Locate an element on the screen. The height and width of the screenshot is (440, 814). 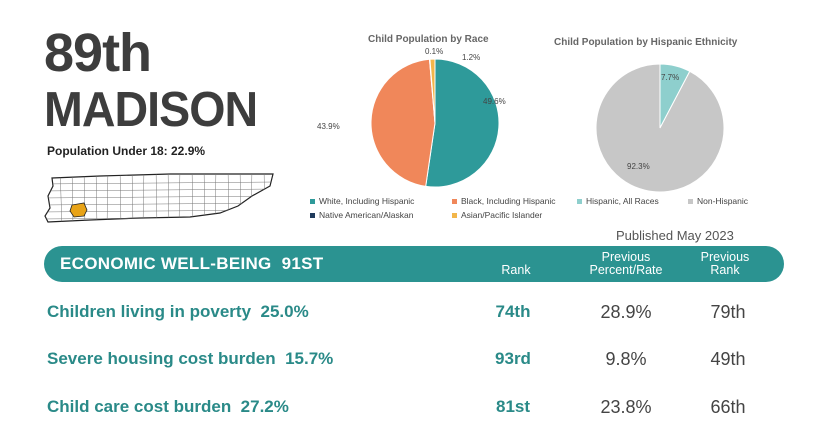
race-label-white: 49.6% is located at coordinates (494, 101).